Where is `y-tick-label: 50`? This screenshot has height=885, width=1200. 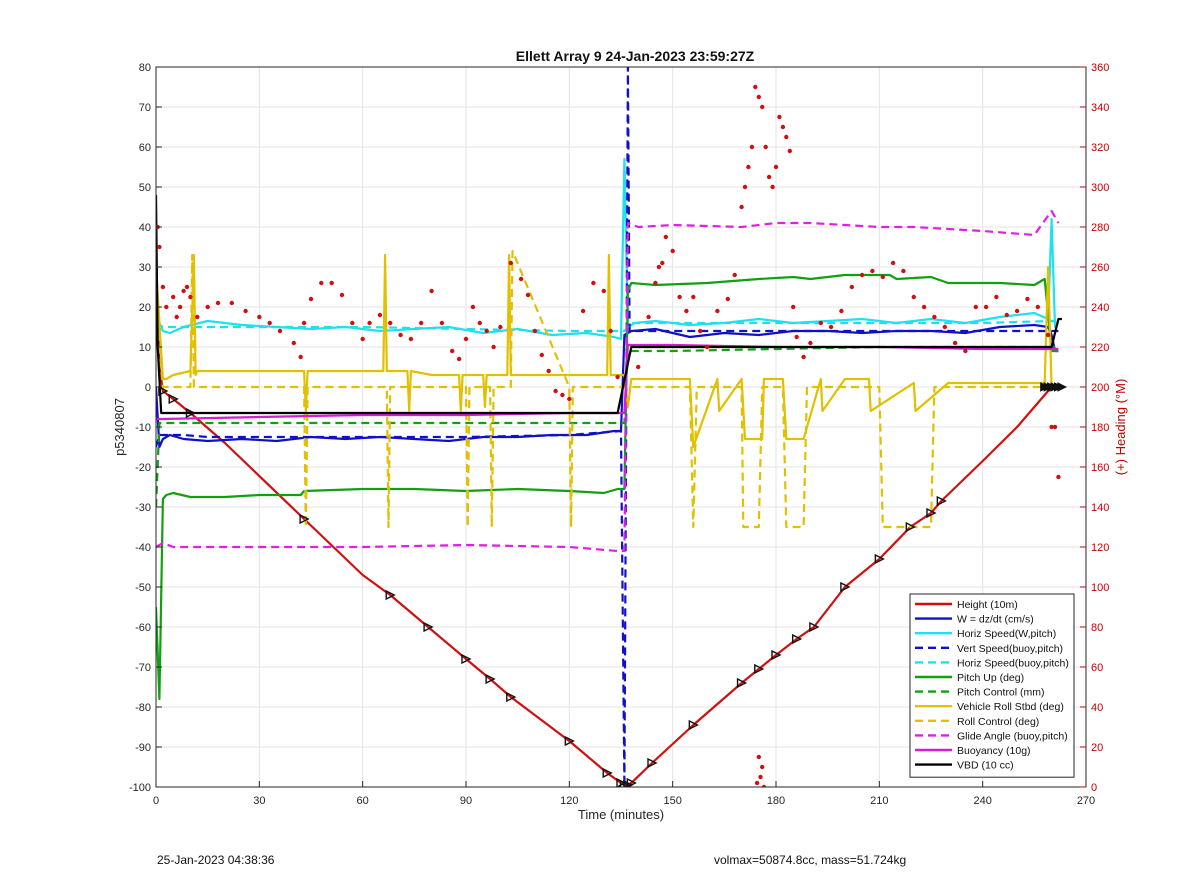
y-tick-label: 50 is located at coordinates (145, 188).